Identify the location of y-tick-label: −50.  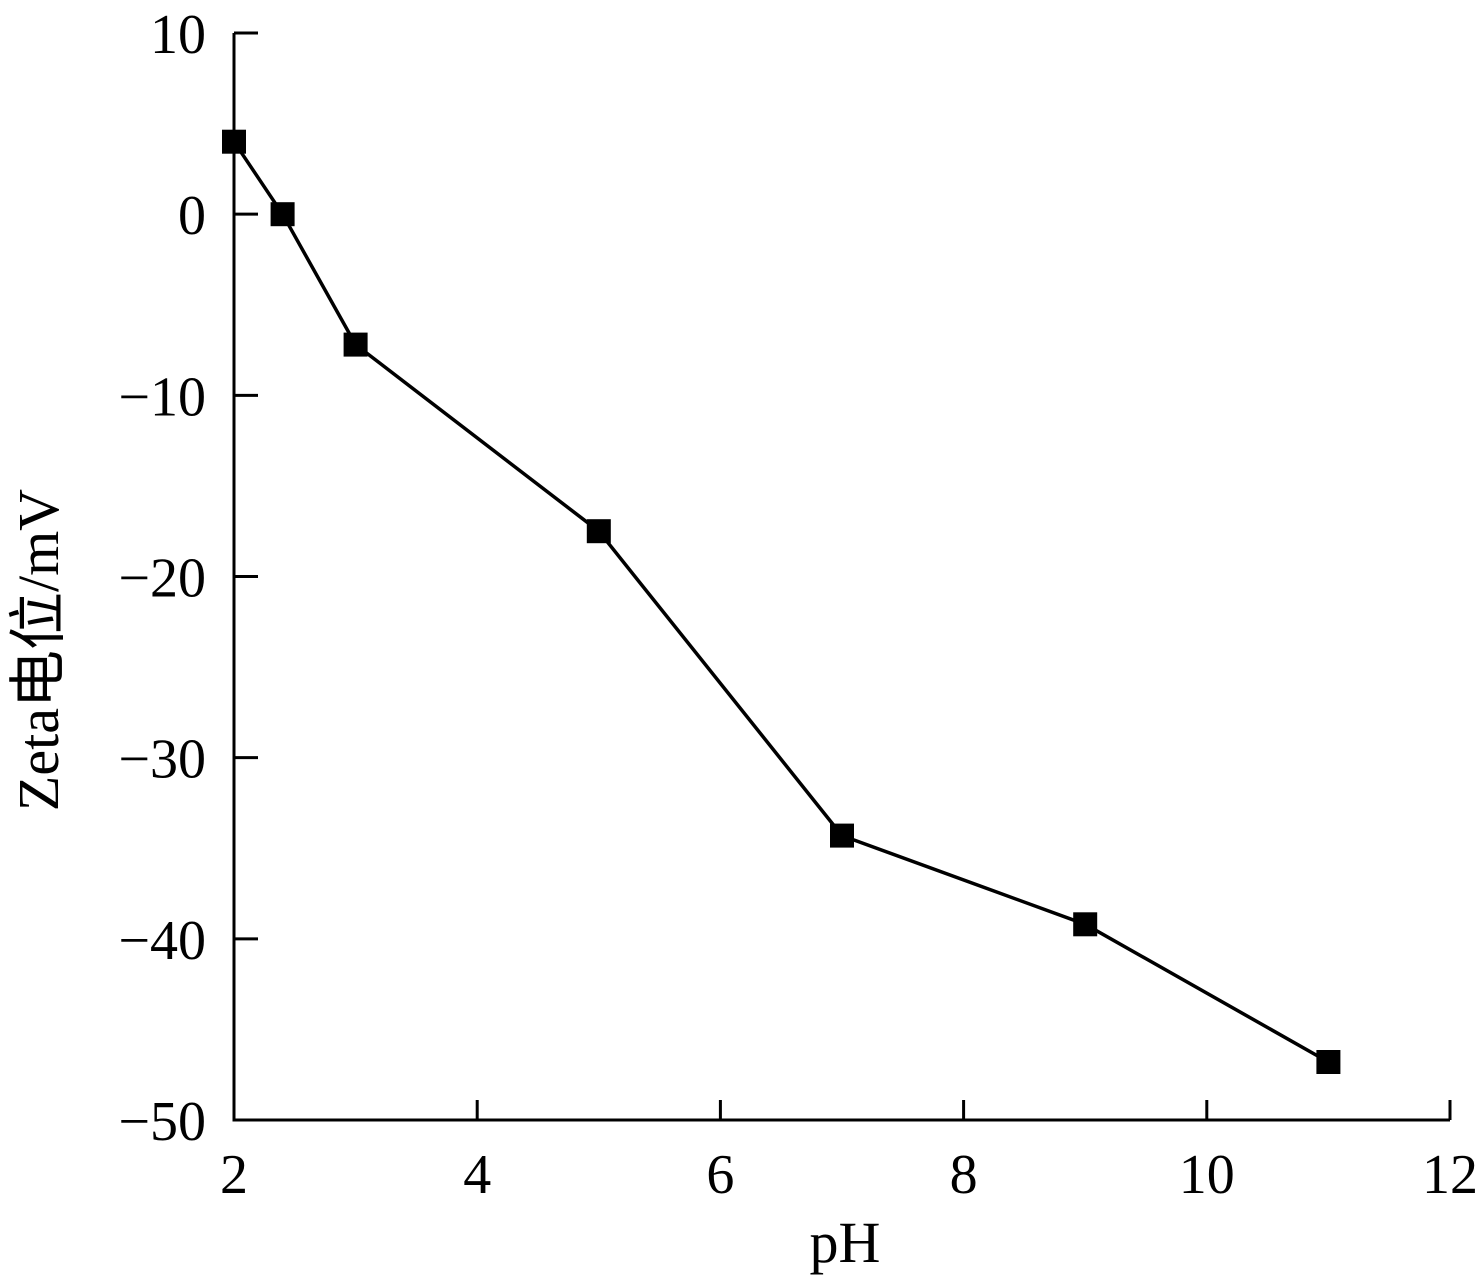
(162, 1122).